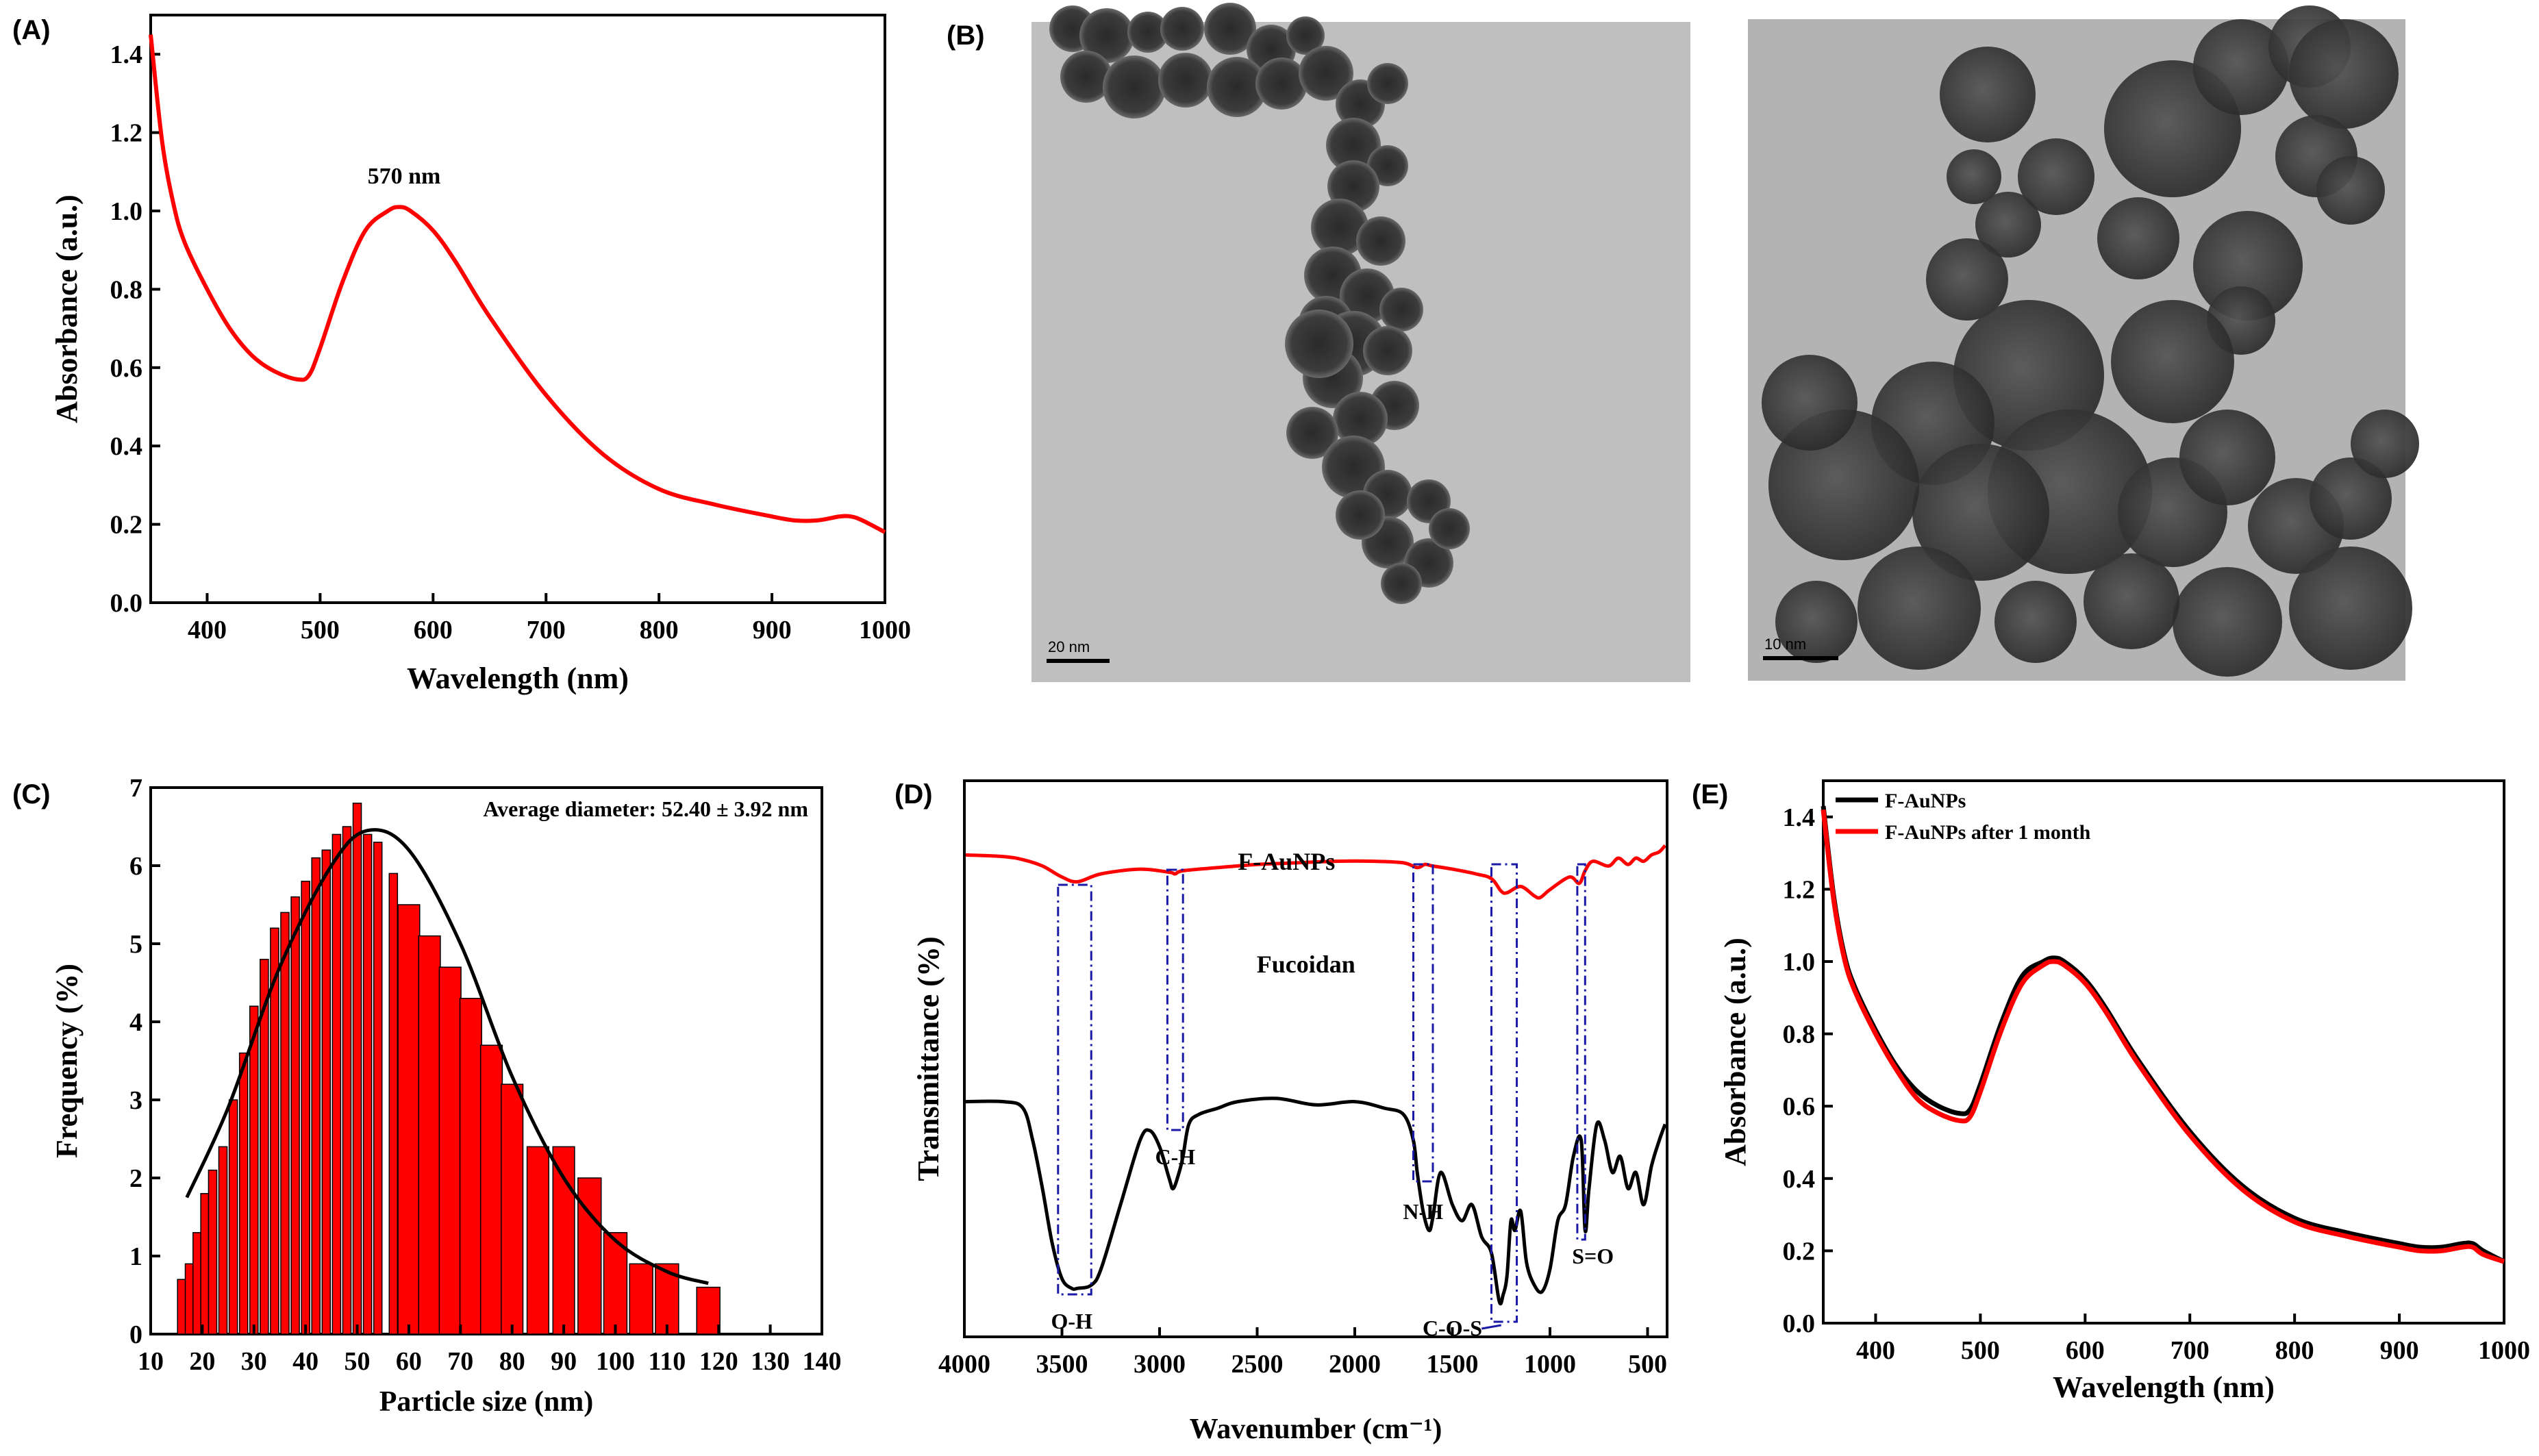  What do you see at coordinates (1316, 1201) in the screenshot?
I see `chart-d-series-fucoidan` at bounding box center [1316, 1201].